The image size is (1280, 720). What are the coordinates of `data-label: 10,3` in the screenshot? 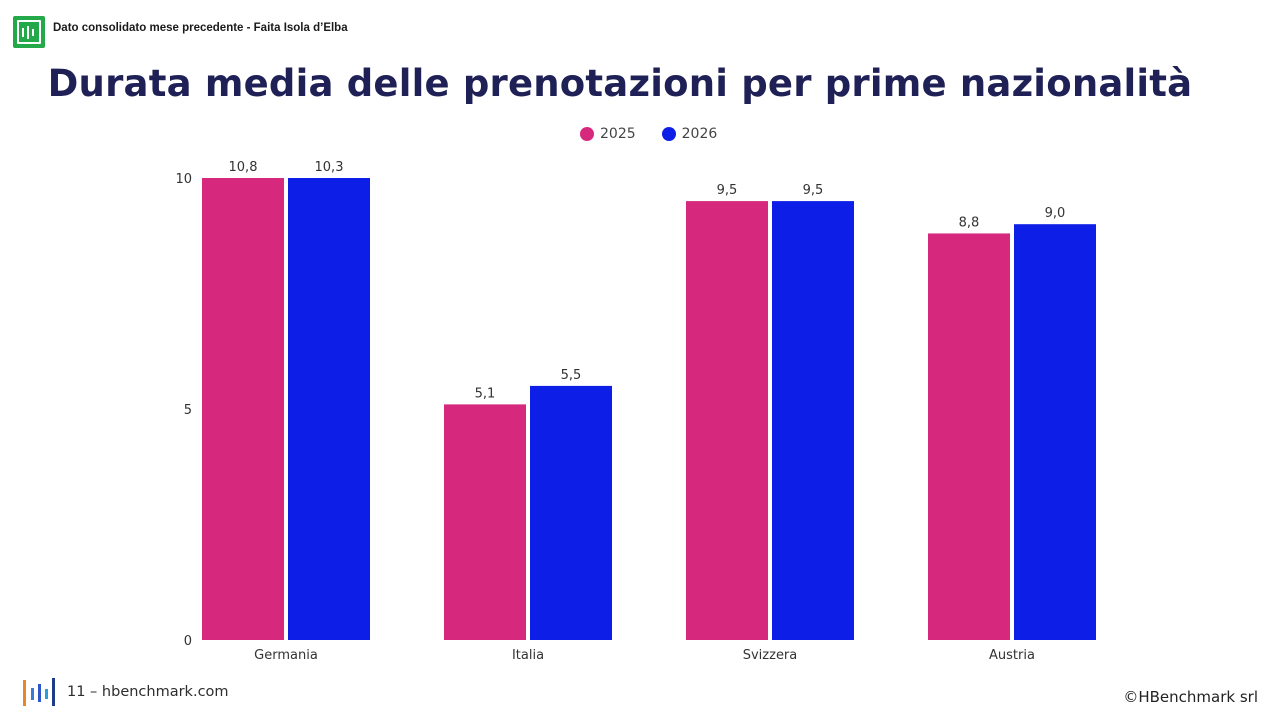 It's located at (329, 167).